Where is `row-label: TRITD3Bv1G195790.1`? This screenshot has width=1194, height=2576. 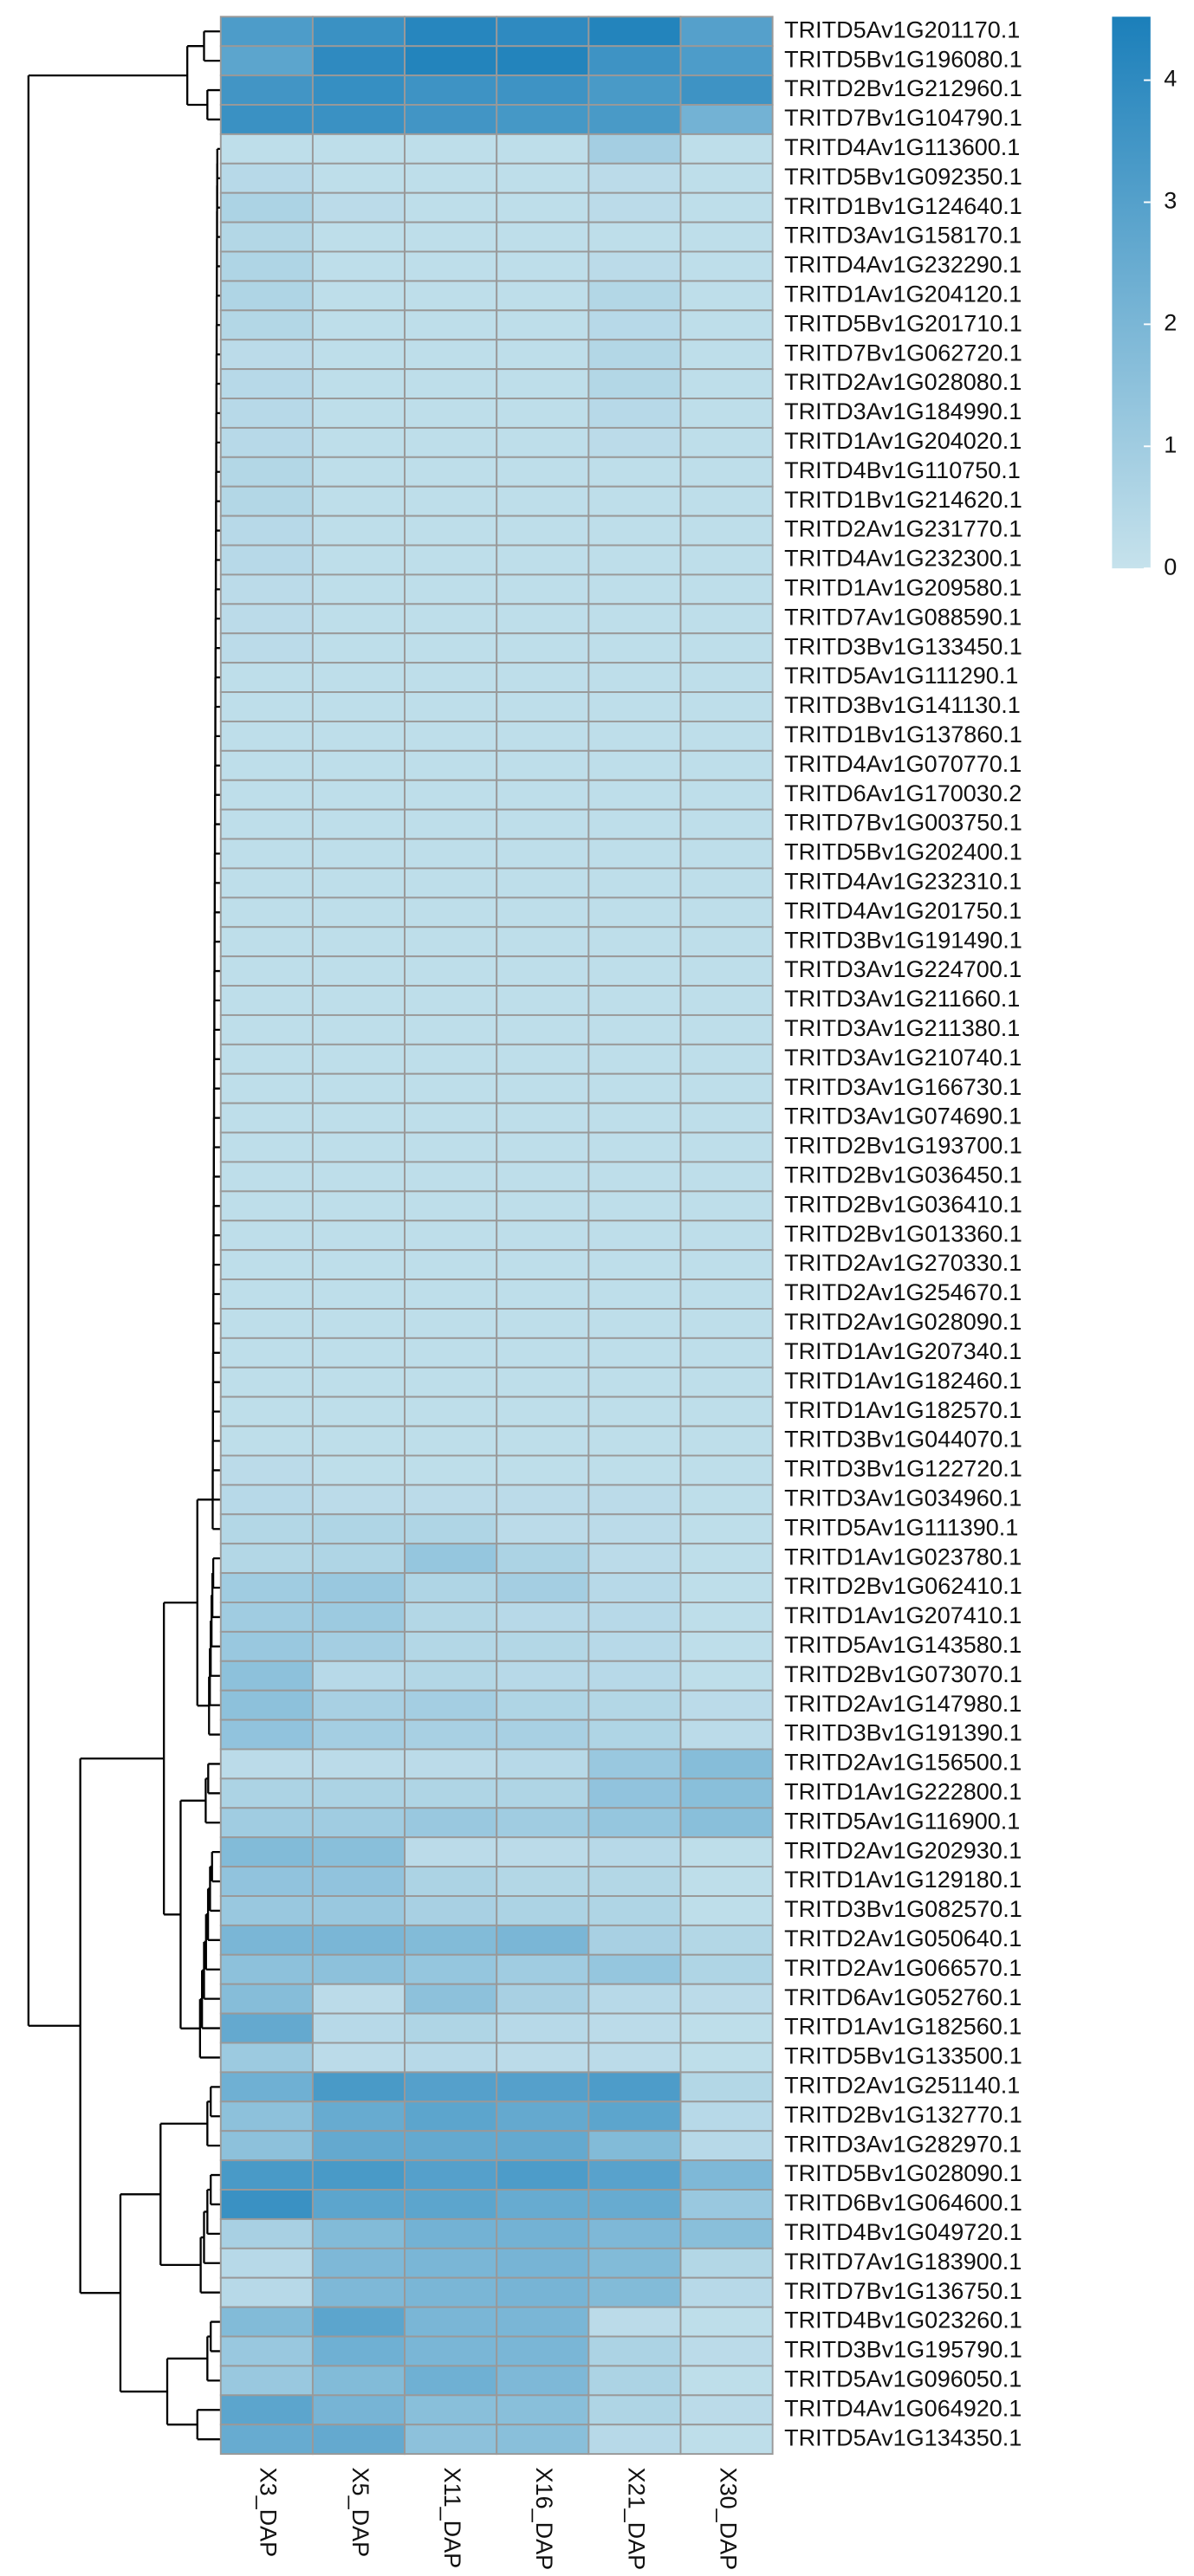
row-label: TRITD3Bv1G195790.1 is located at coordinates (903, 2350).